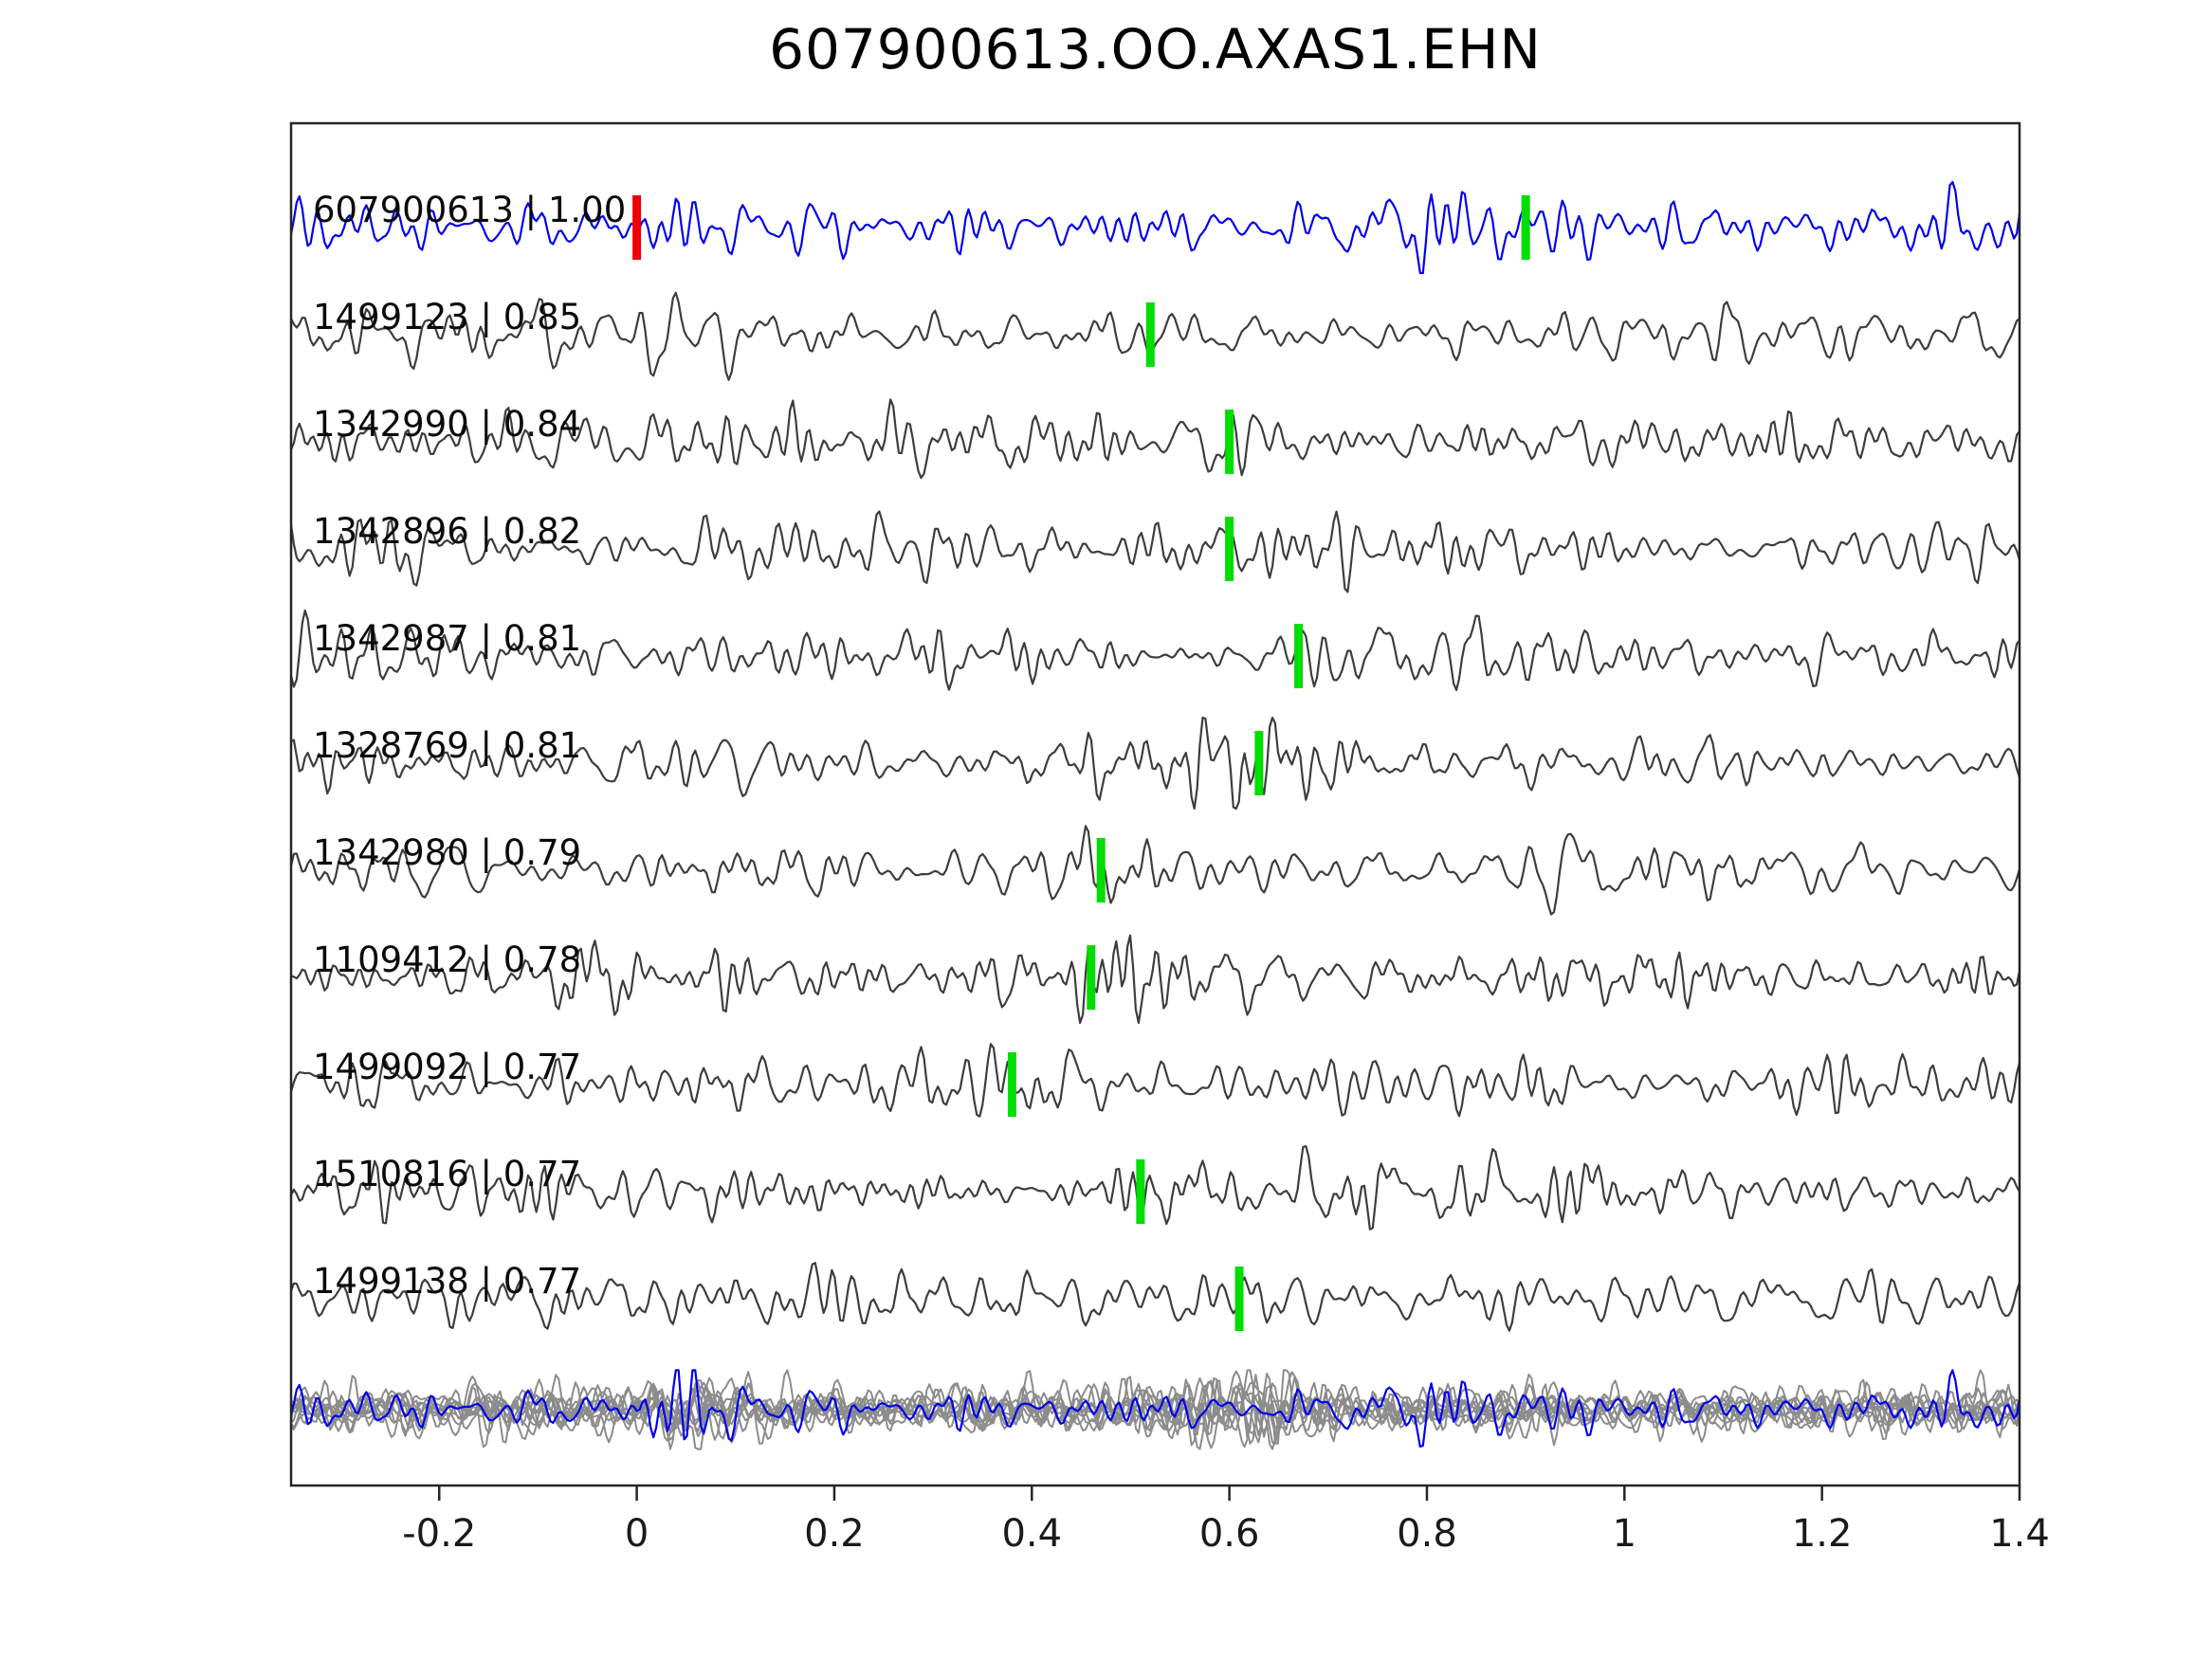  Describe the element at coordinates (447, 852) in the screenshot. I see `trace-label-1342980: 1342980 | 0.79` at that location.